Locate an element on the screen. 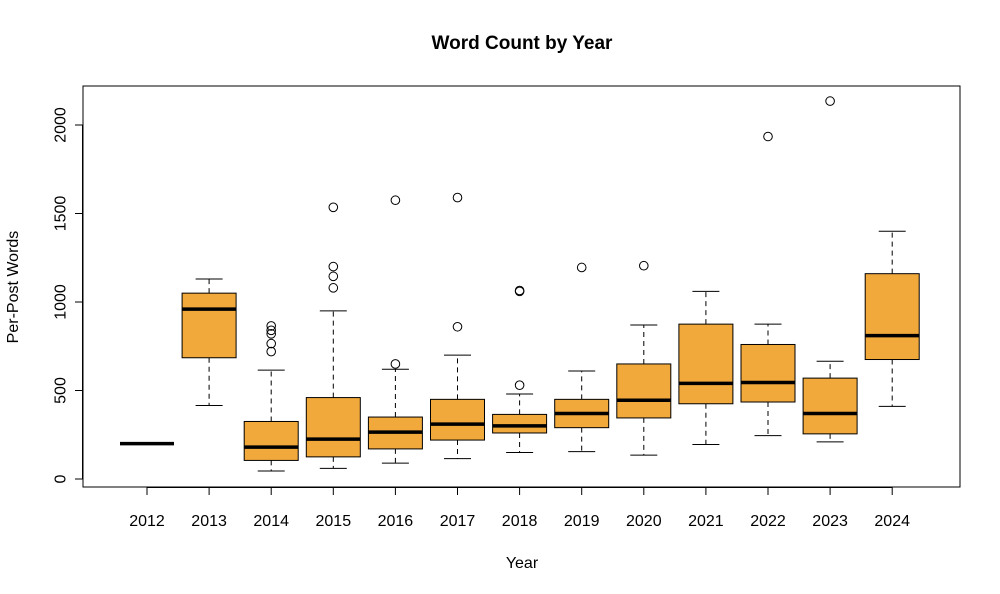 This screenshot has height=594, width=1000. y-axis-label: Per-Post Words is located at coordinates (13, 287).